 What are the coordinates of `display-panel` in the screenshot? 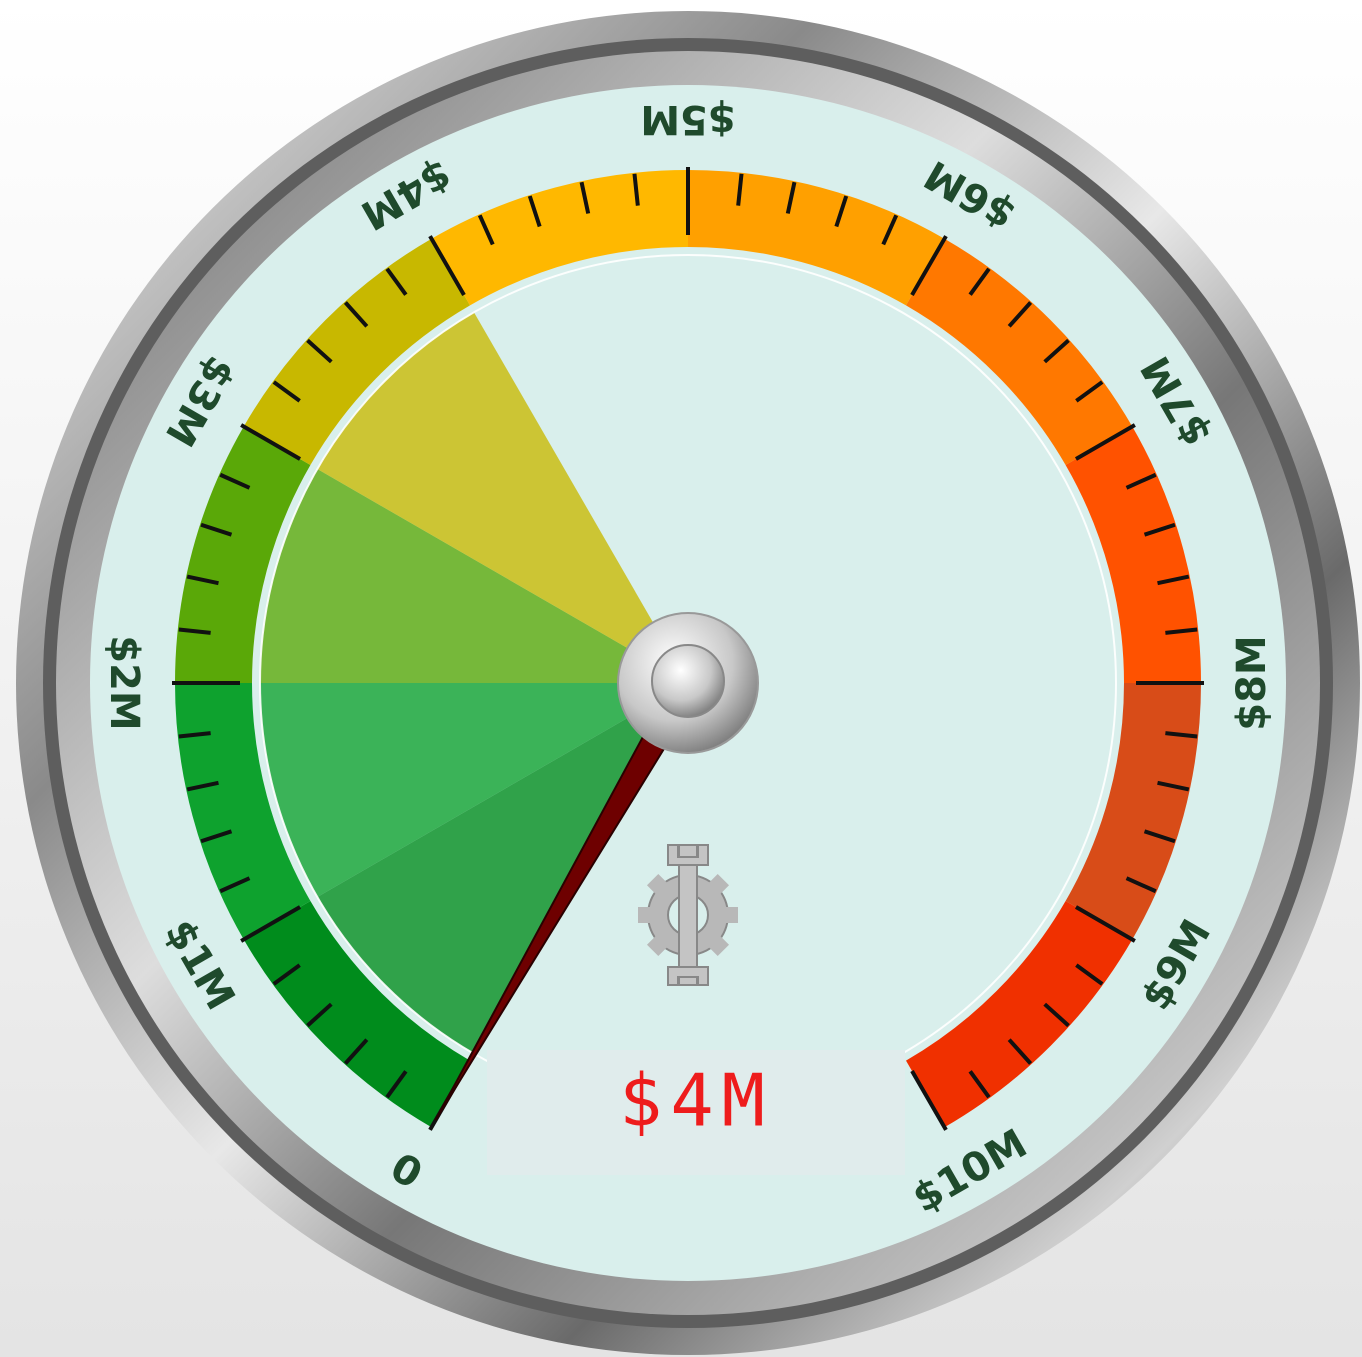 It's located at (696, 1112).